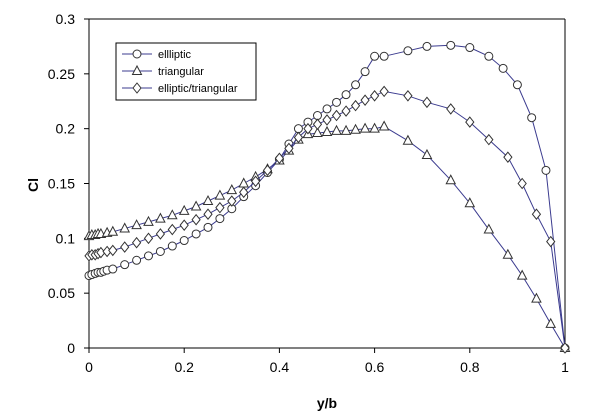 Image resolution: width=594 pixels, height=419 pixels. I want to click on x-tick-label: 0.6, so click(375, 367).